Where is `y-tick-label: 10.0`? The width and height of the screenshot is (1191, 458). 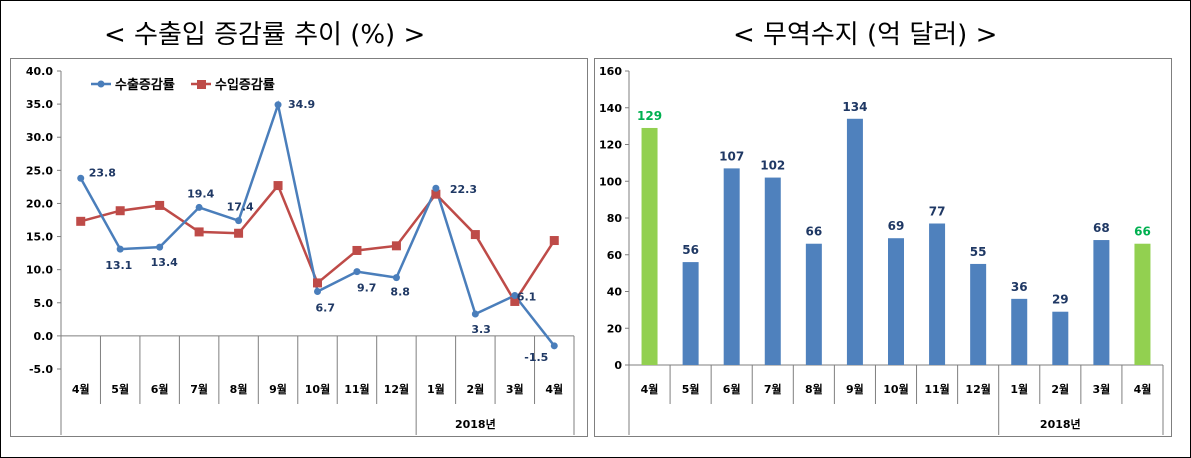 y-tick-label: 10.0 is located at coordinates (39, 270).